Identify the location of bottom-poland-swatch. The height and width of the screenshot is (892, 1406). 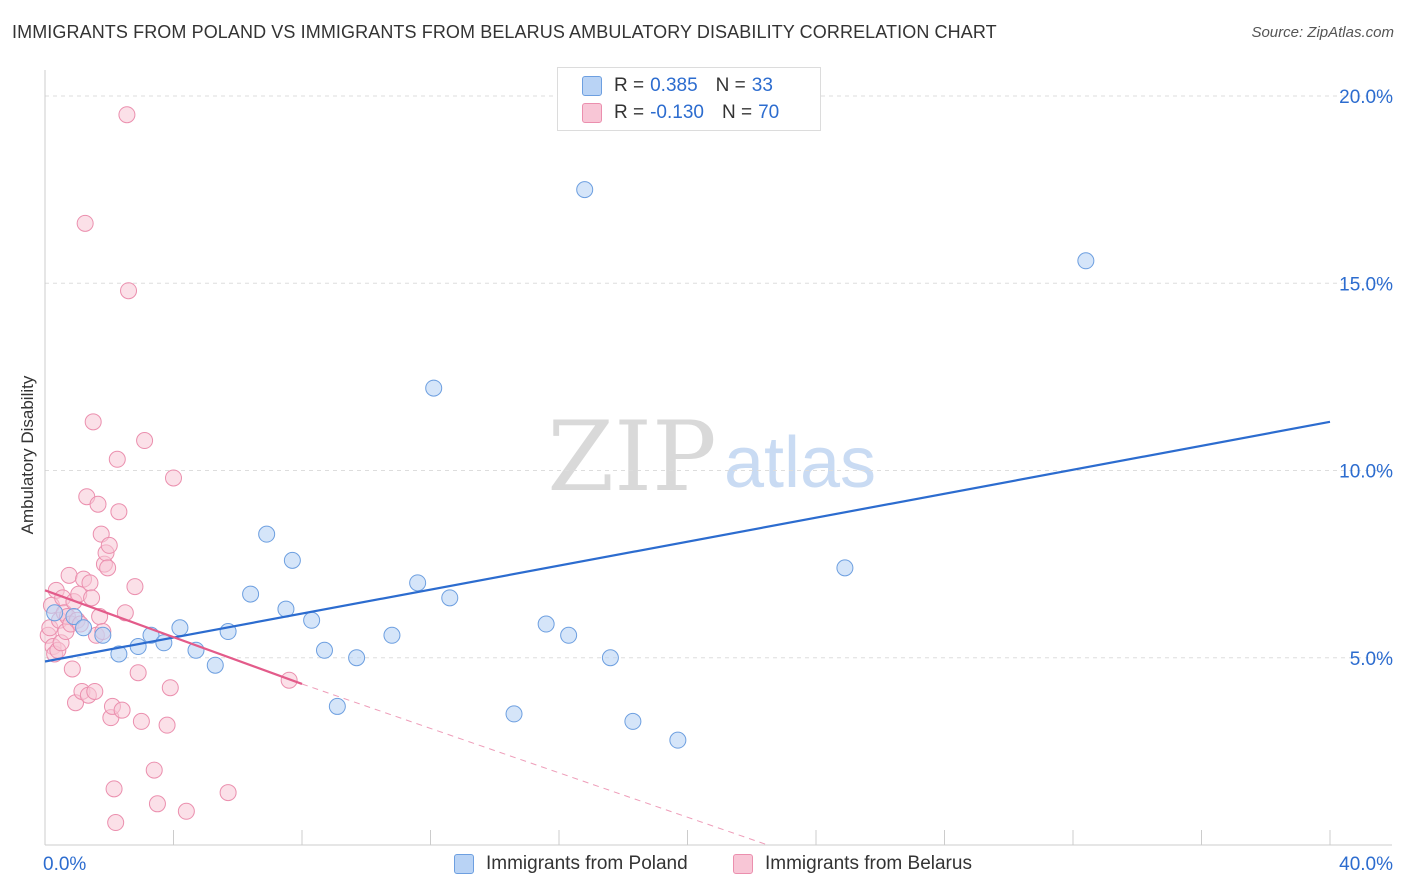
(464, 864).